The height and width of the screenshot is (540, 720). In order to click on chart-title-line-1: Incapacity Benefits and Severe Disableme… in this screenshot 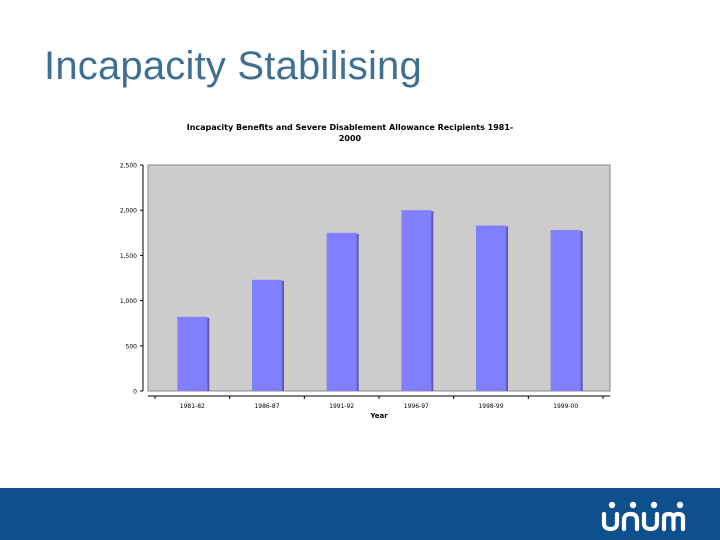, I will do `click(350, 127)`.